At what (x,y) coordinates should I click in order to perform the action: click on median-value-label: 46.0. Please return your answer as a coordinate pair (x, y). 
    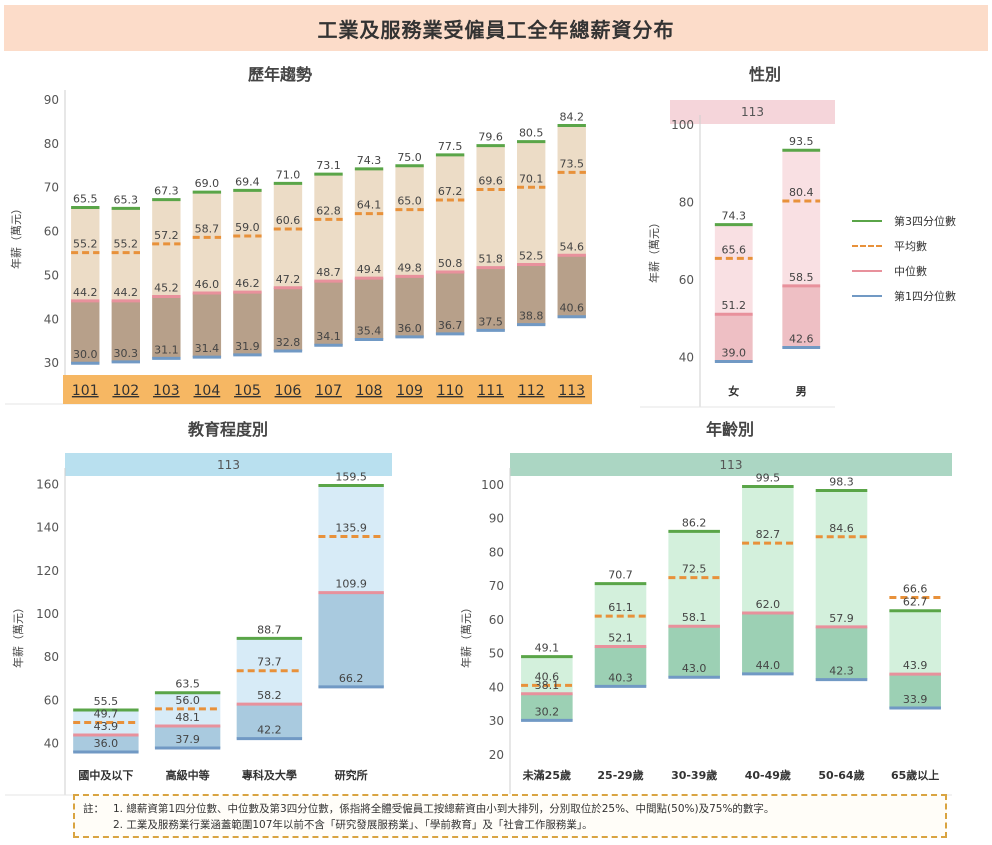
    Looking at the image, I should click on (207, 284).